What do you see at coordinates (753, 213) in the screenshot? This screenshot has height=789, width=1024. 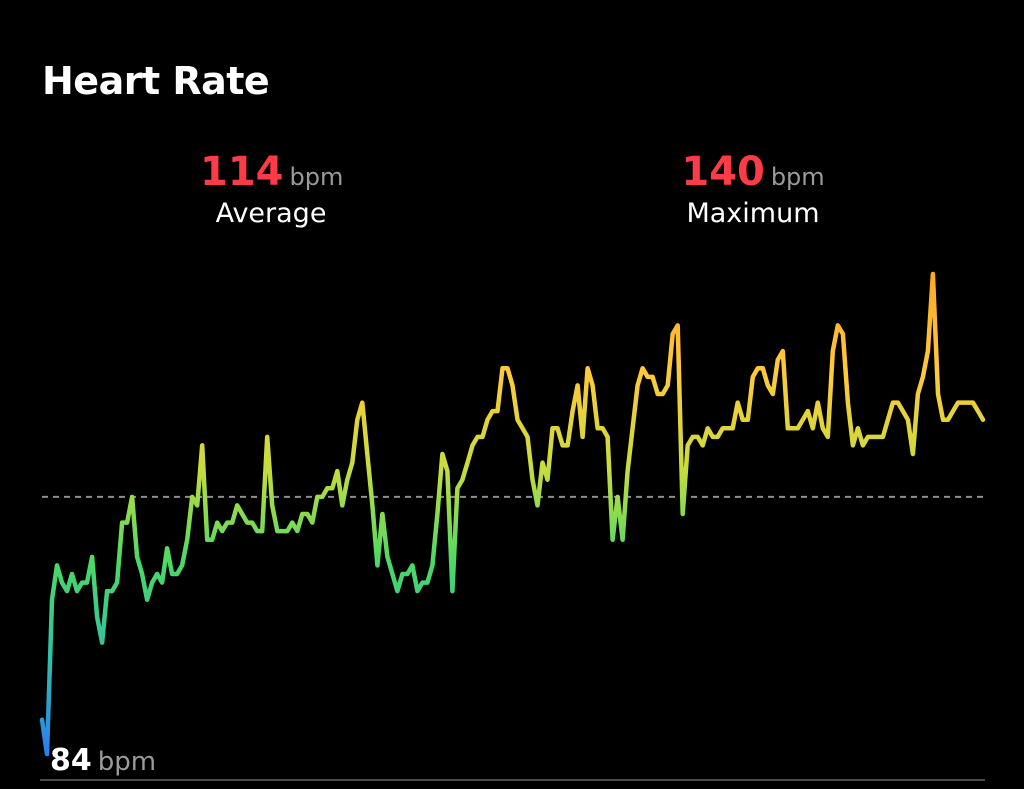 I see `maximum-label: Maximum` at bounding box center [753, 213].